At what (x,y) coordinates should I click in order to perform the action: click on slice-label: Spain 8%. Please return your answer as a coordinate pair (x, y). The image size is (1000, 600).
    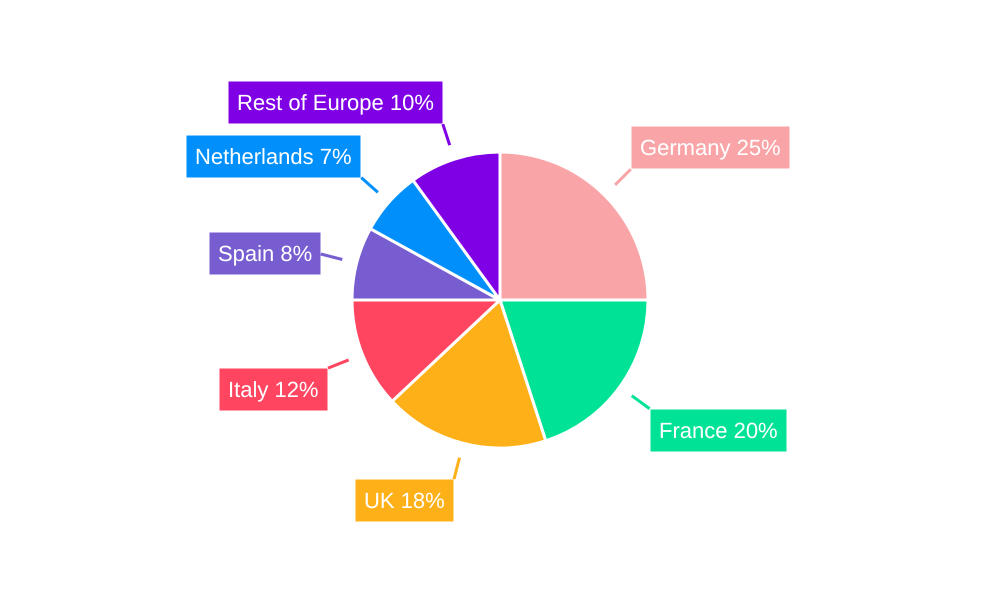
    Looking at the image, I should click on (265, 253).